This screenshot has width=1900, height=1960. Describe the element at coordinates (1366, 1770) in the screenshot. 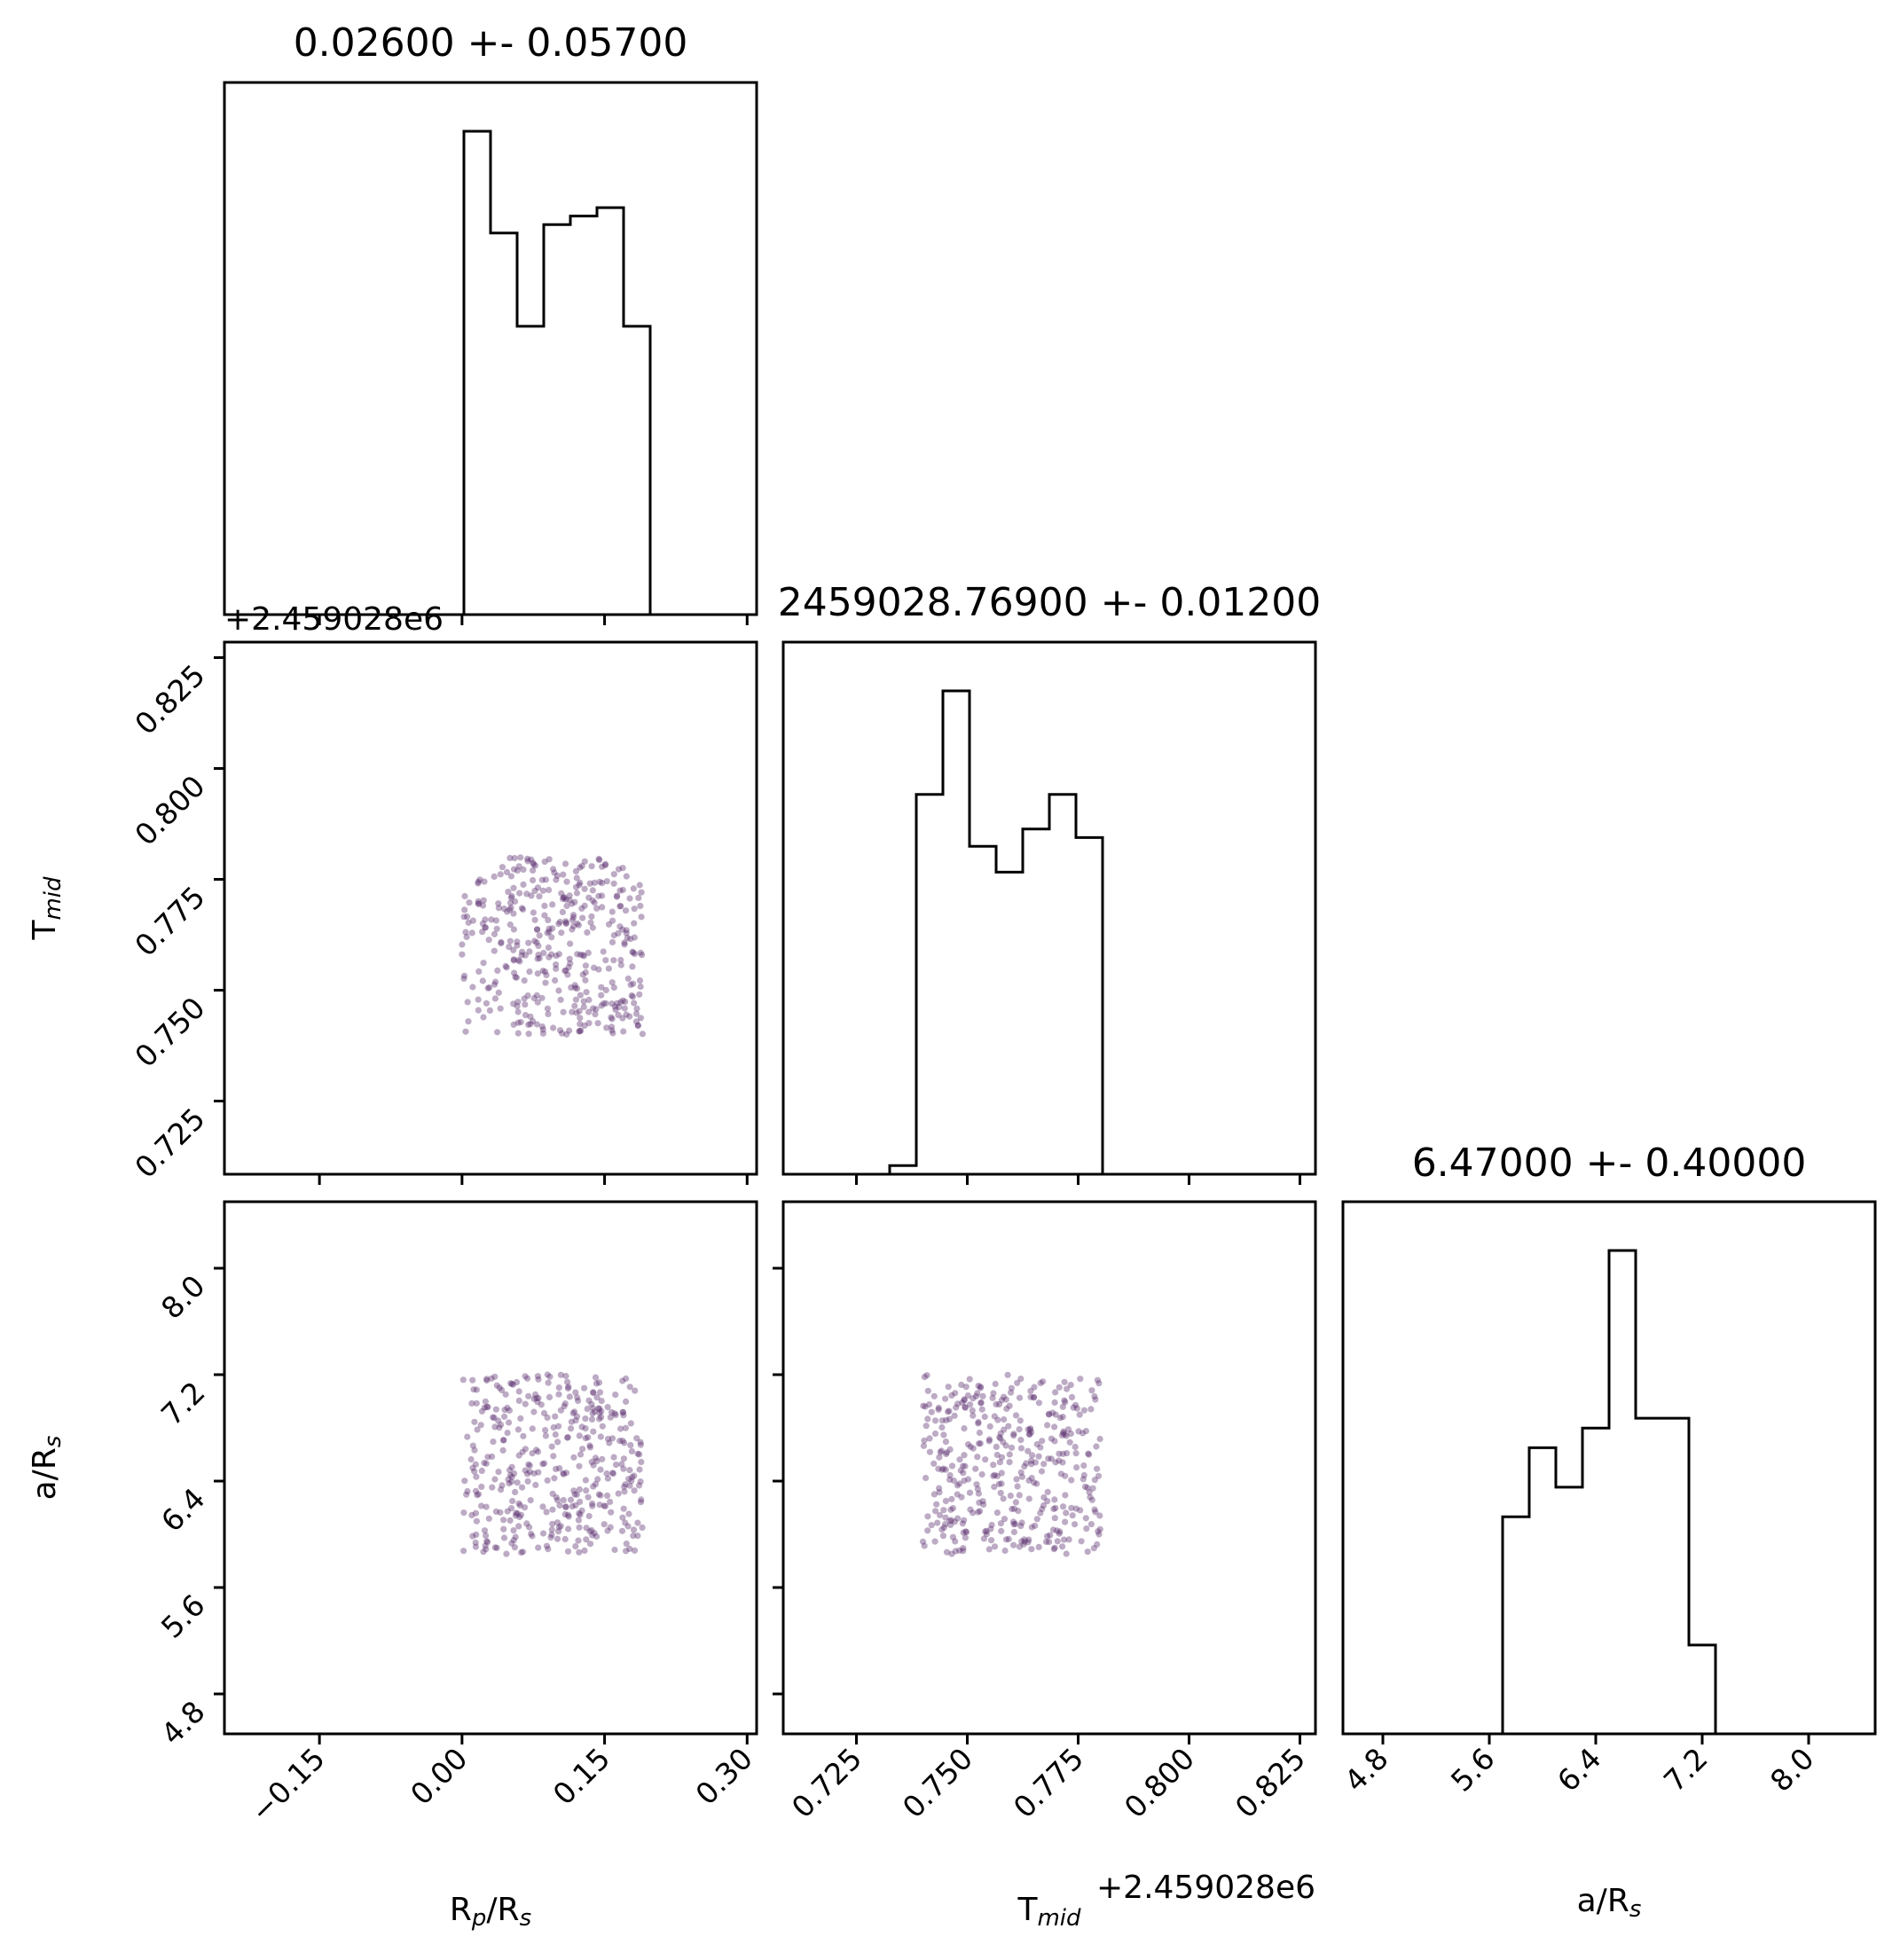

I see `x-tick-label-ars: 4.8` at that location.